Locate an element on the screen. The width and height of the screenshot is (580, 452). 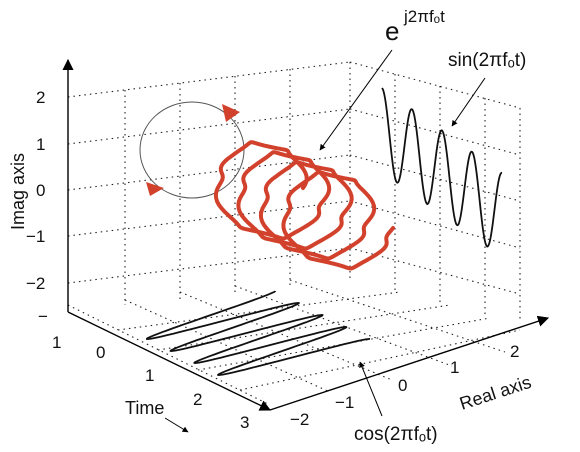
real-tick: −1 is located at coordinates (344, 402).